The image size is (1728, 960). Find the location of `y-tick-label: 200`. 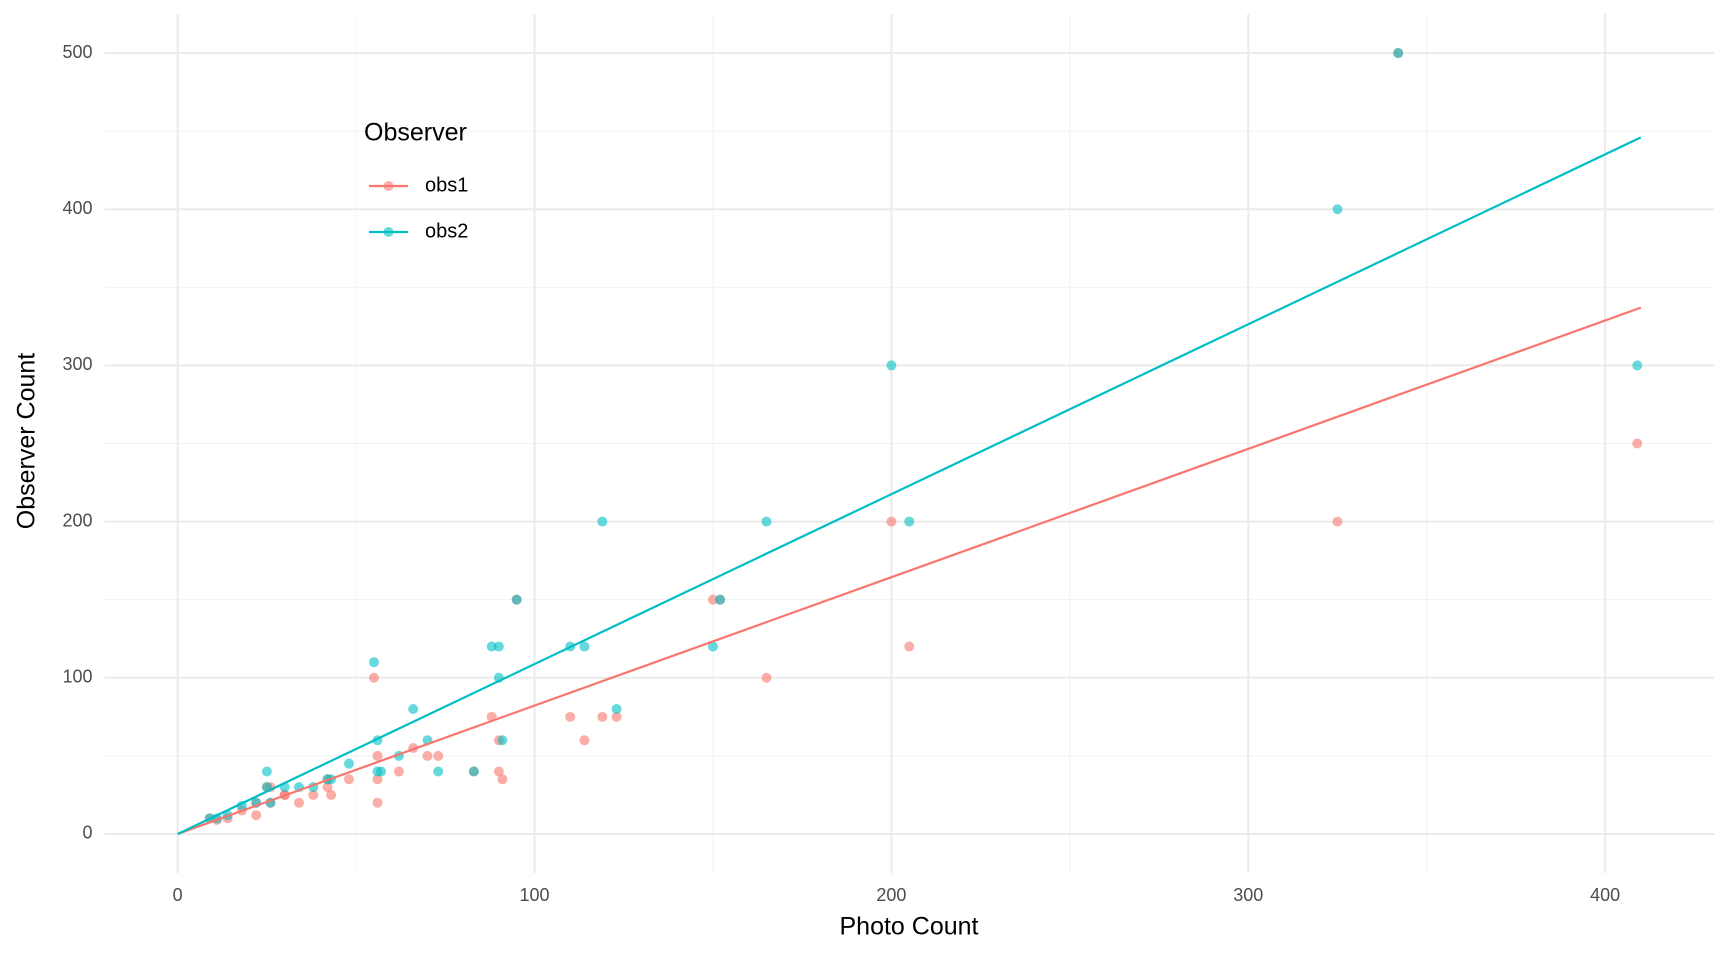

y-tick-label: 200 is located at coordinates (77, 520).